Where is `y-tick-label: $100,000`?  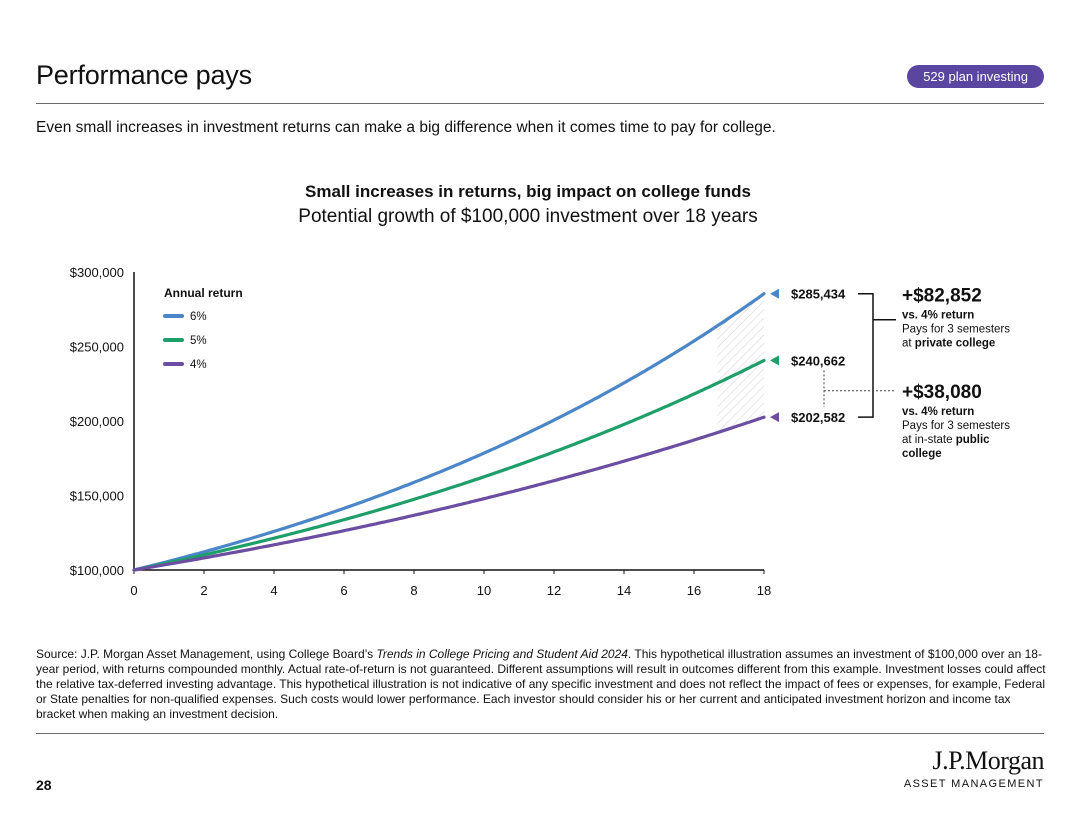 y-tick-label: $100,000 is located at coordinates (97, 570).